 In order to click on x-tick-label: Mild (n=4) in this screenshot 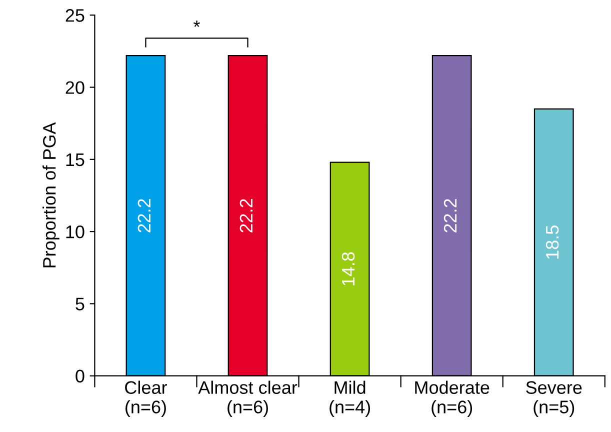, I will do `click(350, 398)`.